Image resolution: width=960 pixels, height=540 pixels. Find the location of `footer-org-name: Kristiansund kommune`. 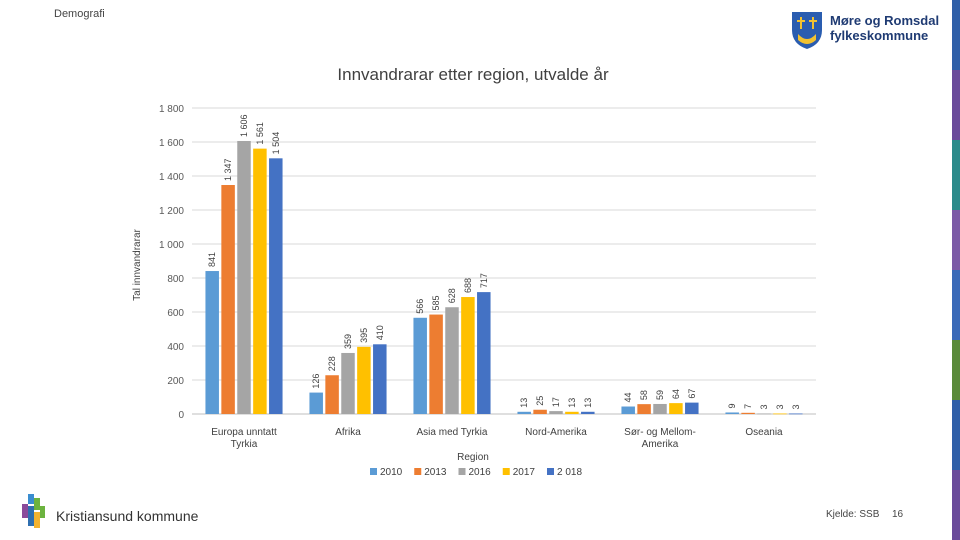

footer-org-name: Kristiansund kommune is located at coordinates (127, 516).